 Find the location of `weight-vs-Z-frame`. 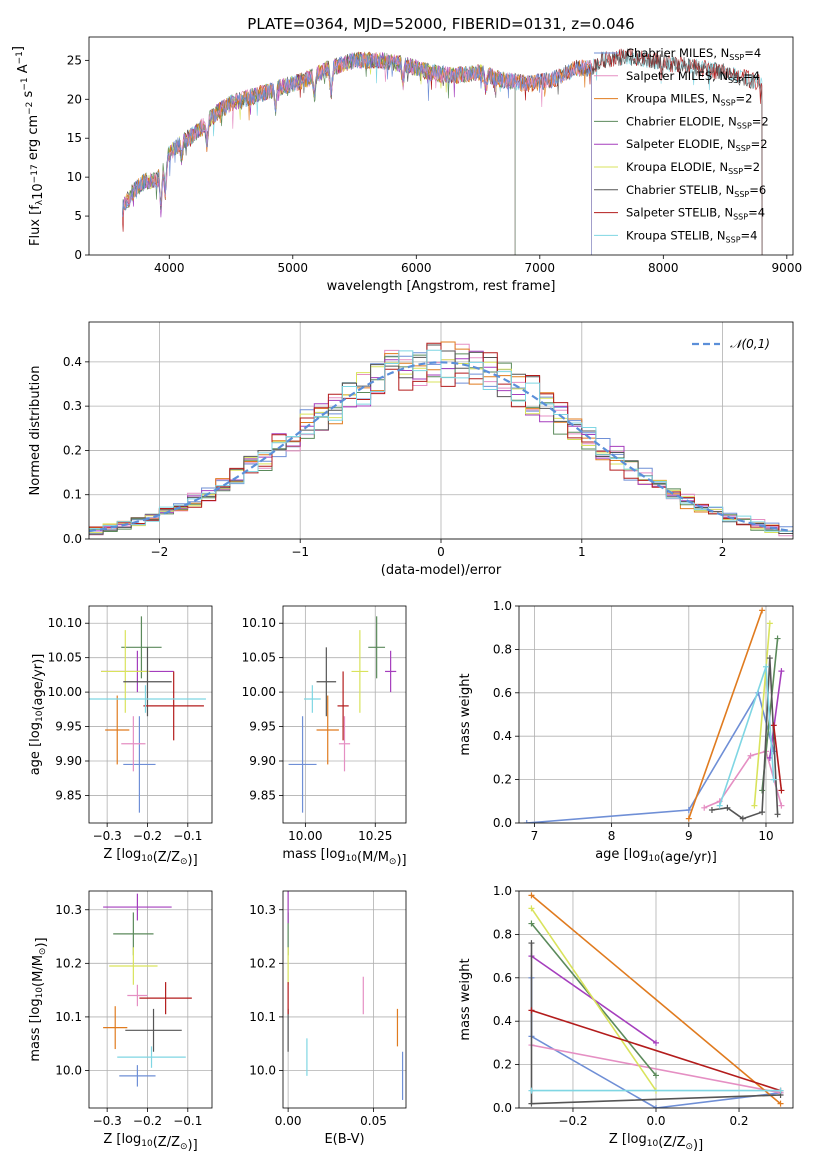

weight-vs-Z-frame is located at coordinates (656, 999).